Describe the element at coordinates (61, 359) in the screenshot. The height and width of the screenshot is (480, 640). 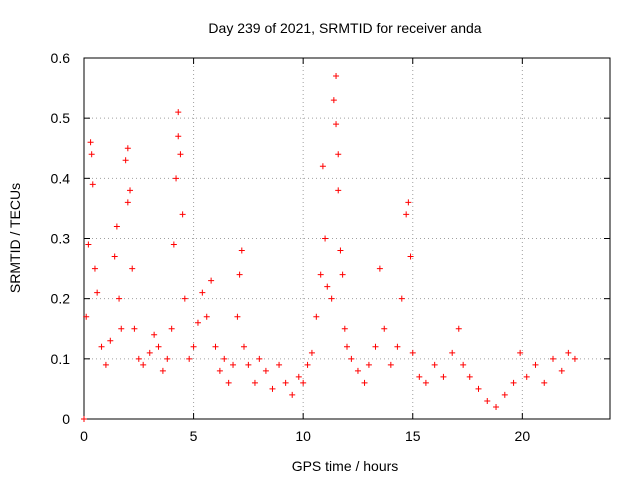
I see `y-tick-label: 0.1` at that location.